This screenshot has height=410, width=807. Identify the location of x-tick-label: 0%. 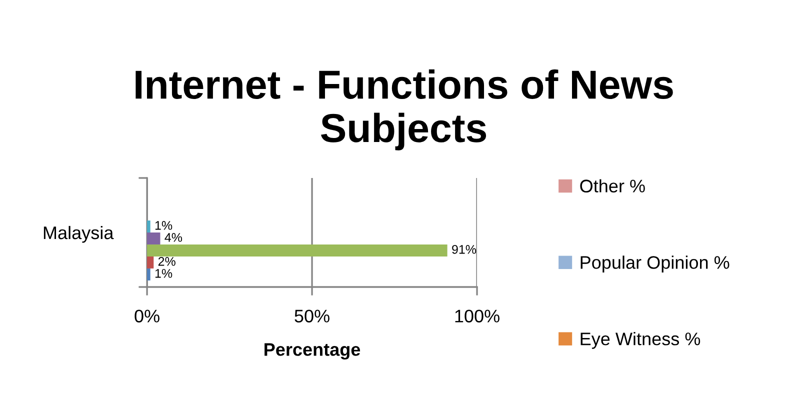
(147, 316).